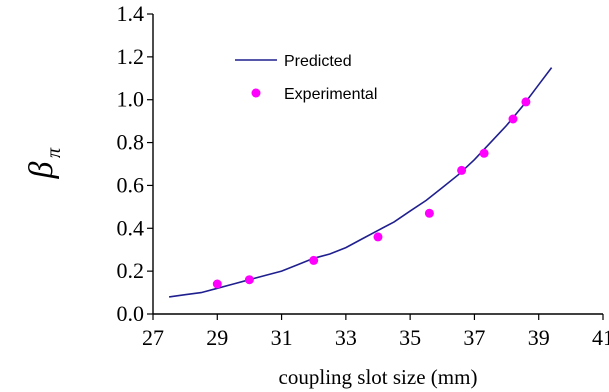 This screenshot has width=609, height=392. I want to click on y-tick-label: 1.4, so click(131, 13).